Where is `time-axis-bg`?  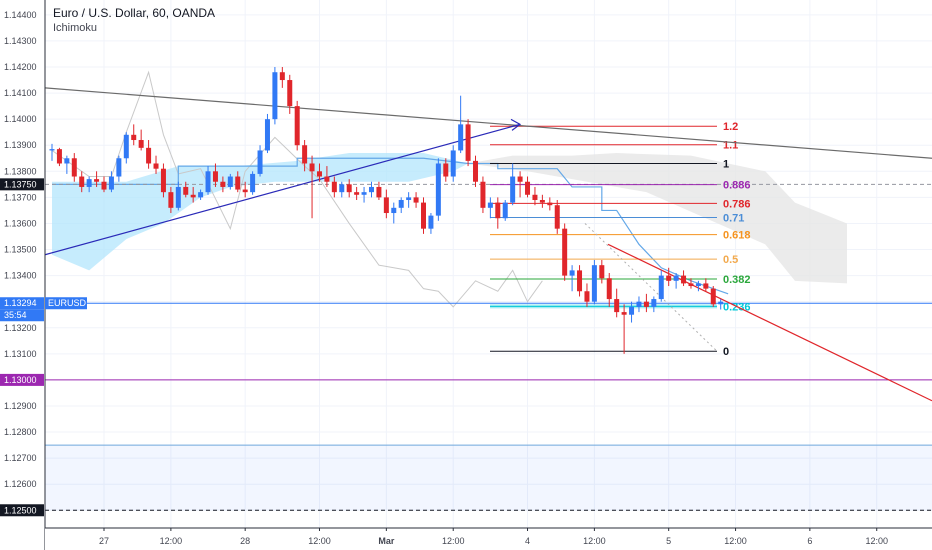 time-axis-bg is located at coordinates (488, 539).